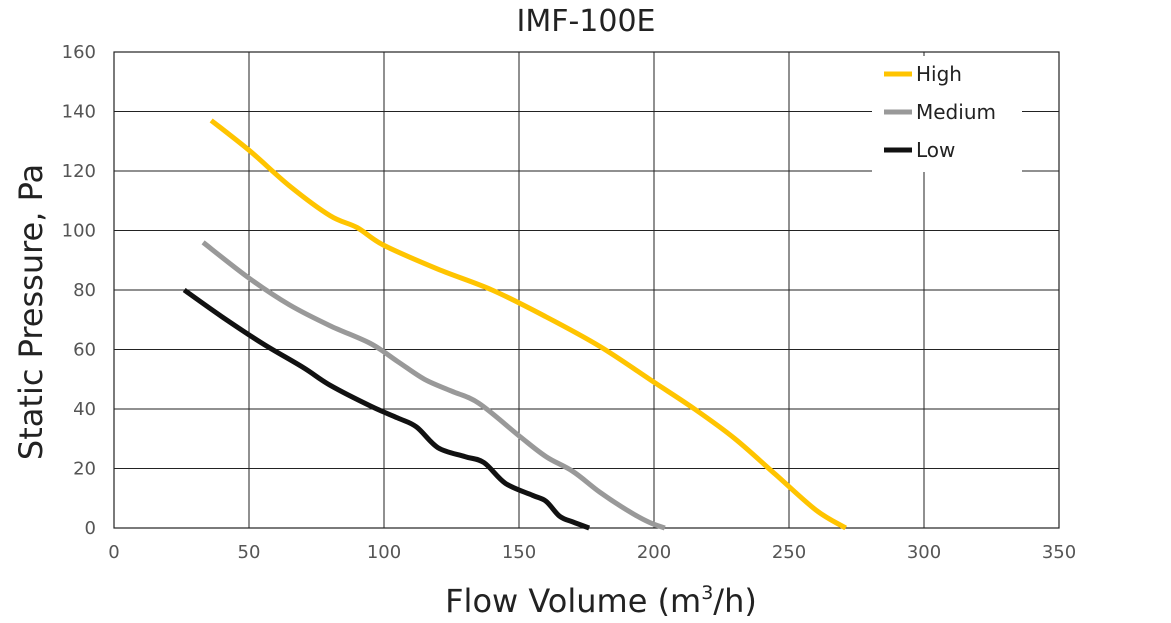  What do you see at coordinates (1059, 552) in the screenshot?
I see `x-tick-label: 350` at bounding box center [1059, 552].